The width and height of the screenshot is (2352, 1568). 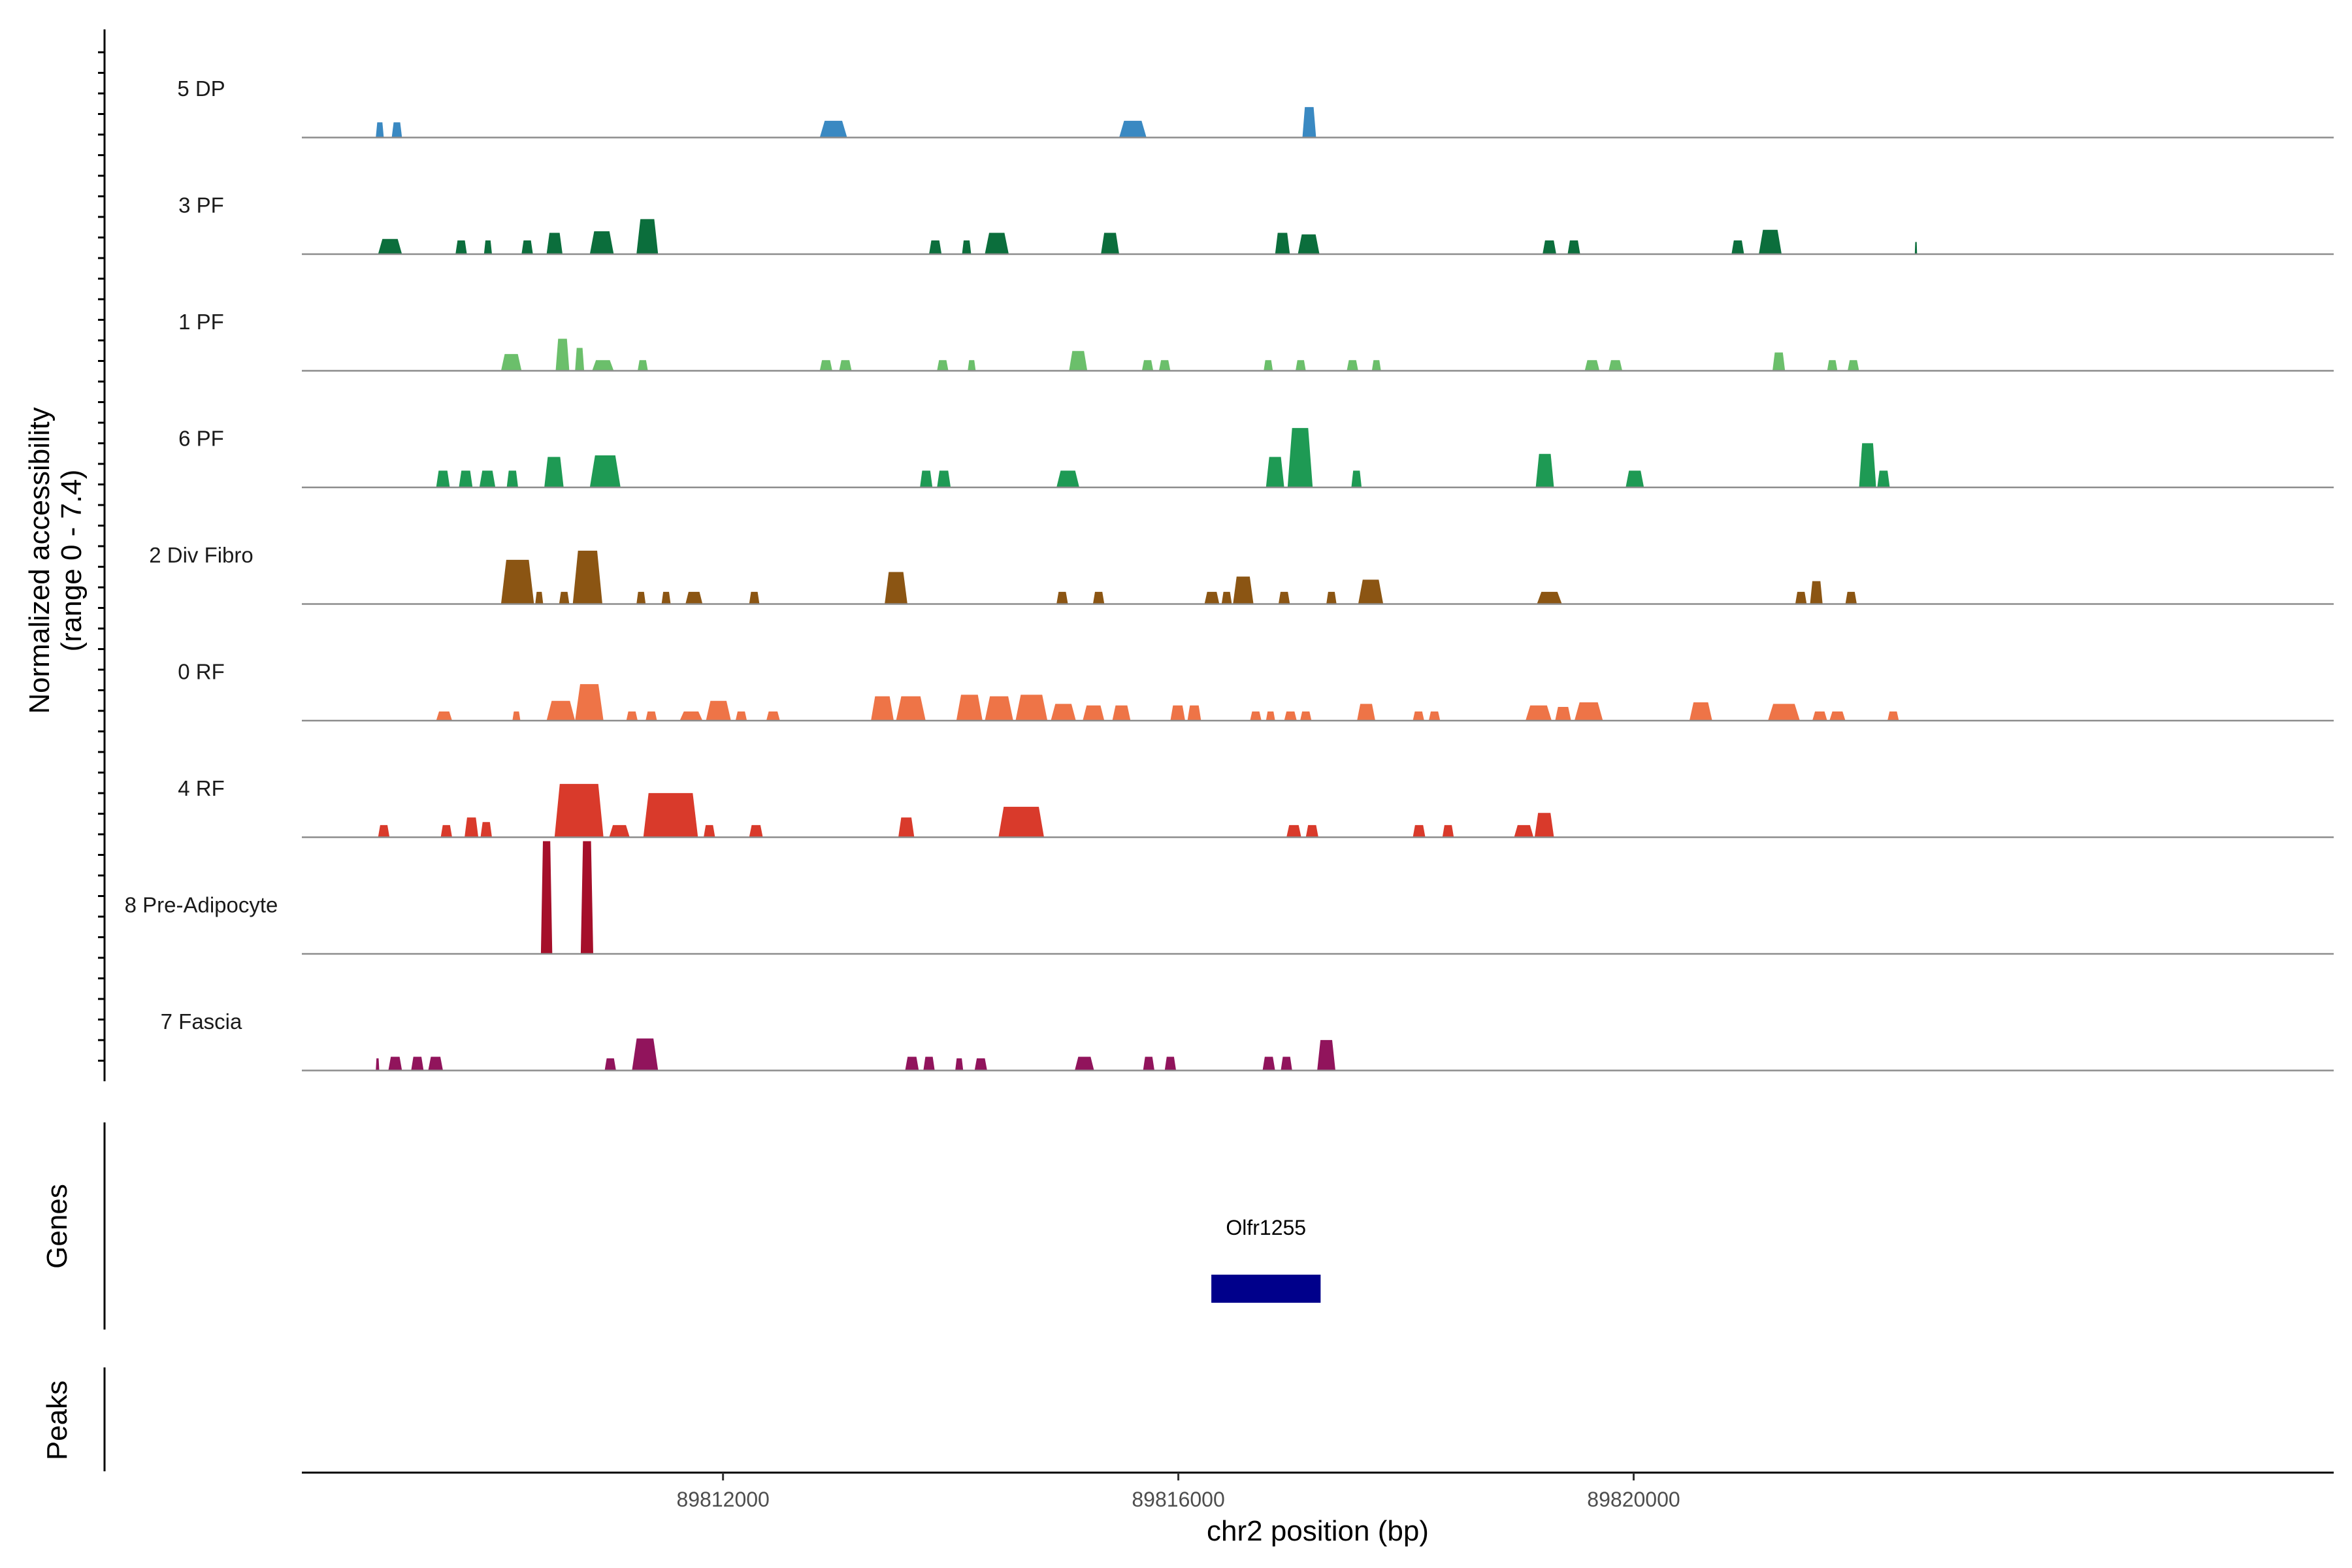 What do you see at coordinates (72, 561) in the screenshot?
I see `y-axis-title-line2: (range 0 - 7.4)` at bounding box center [72, 561].